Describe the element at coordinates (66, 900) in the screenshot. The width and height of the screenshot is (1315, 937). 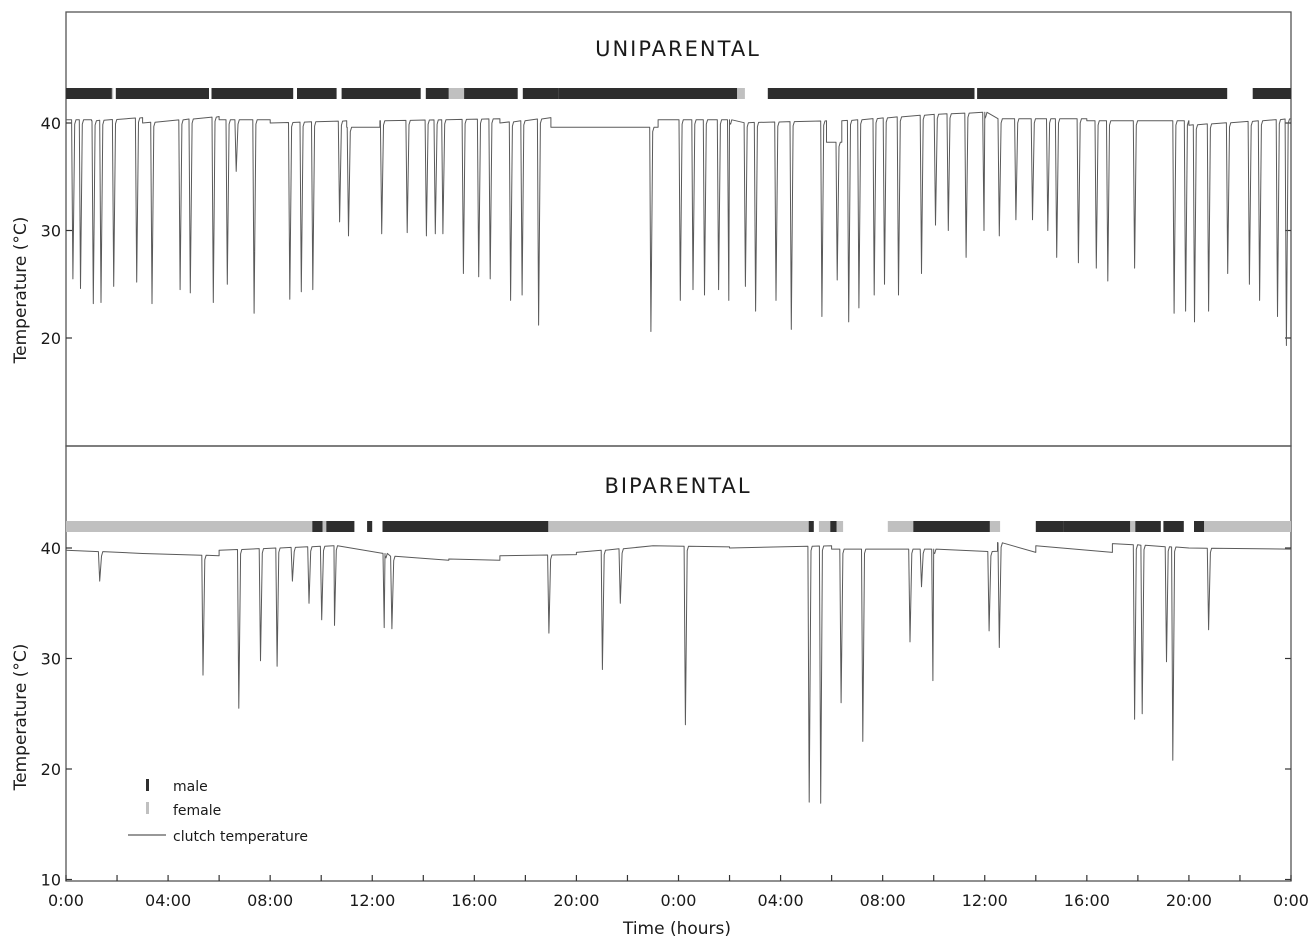
I see `xtick-label-0: 0:00` at that location.